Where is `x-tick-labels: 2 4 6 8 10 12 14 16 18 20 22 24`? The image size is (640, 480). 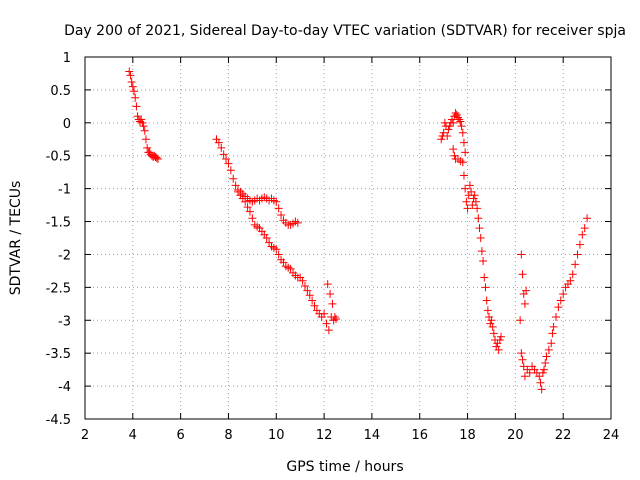
x-tick-labels: 2 4 6 8 10 12 14 16 18 20 22 24 is located at coordinates (350, 435).